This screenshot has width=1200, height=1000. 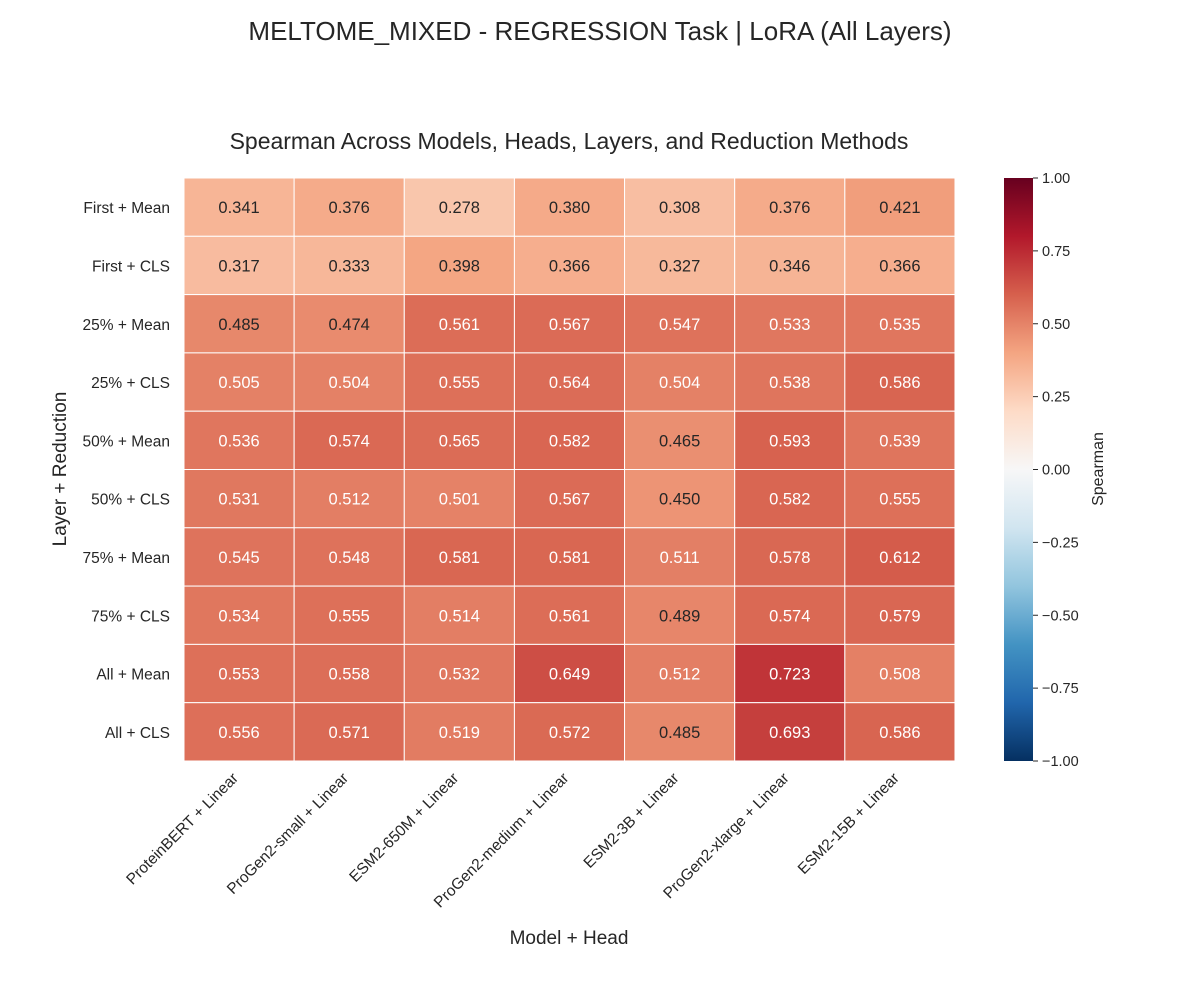 What do you see at coordinates (130, 500) in the screenshot?
I see `y-tick-label: 50% + CLS` at bounding box center [130, 500].